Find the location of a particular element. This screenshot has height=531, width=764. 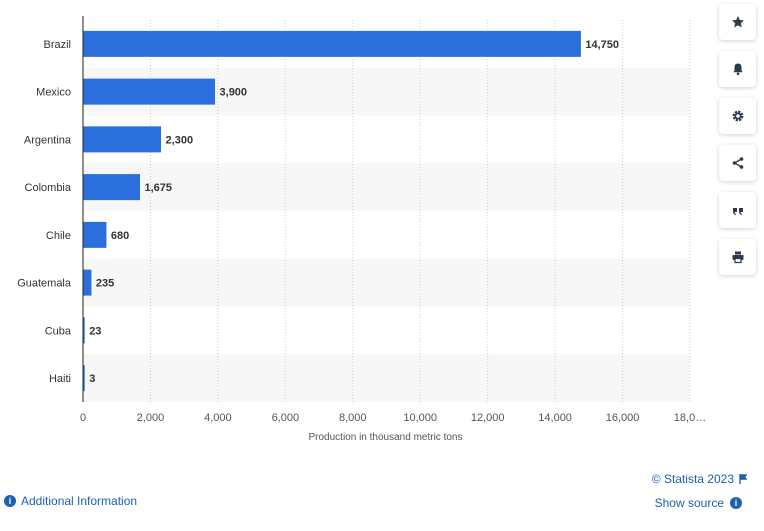

data-label: 3,900 is located at coordinates (234, 93).